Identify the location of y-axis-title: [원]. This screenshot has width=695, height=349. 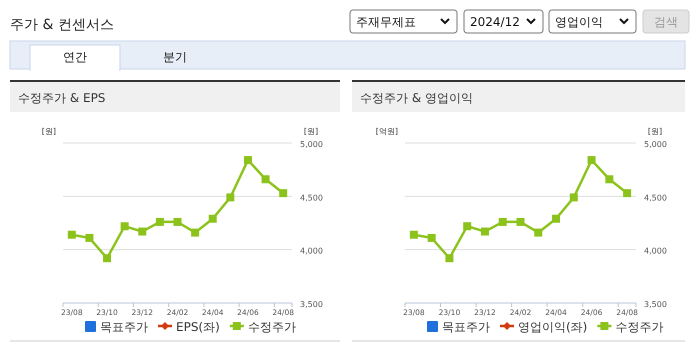
(49, 131).